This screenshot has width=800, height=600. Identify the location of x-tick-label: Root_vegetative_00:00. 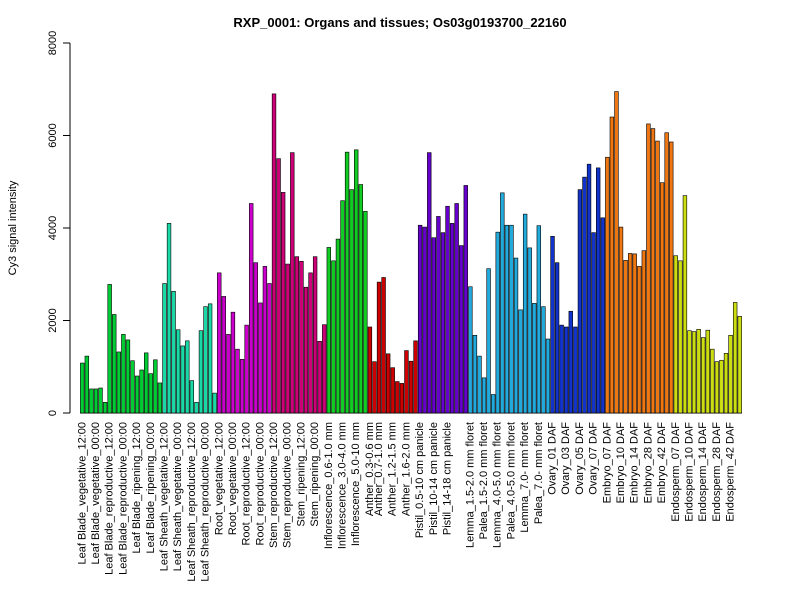
(233, 478).